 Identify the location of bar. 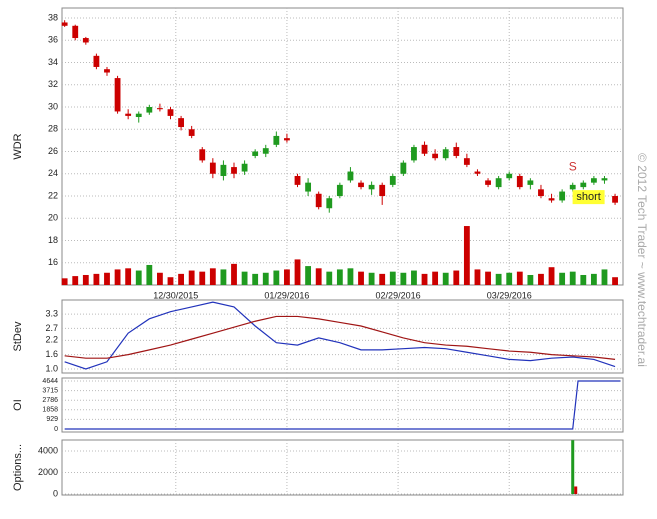
(576, 490).